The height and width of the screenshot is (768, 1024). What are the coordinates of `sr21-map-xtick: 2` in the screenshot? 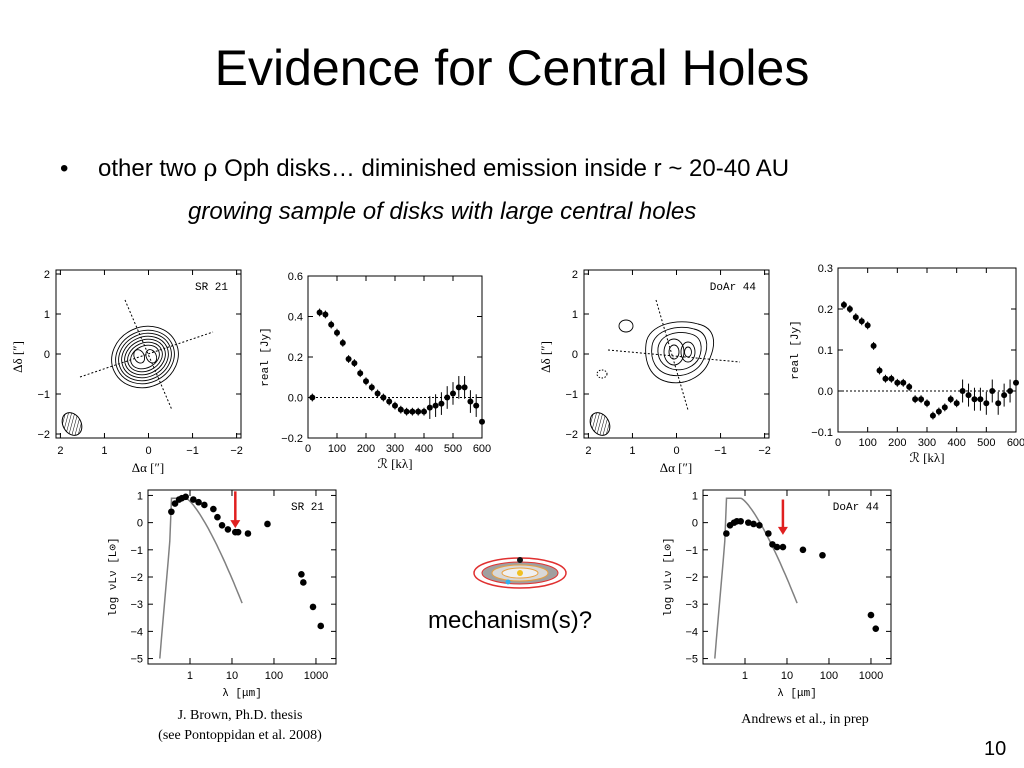 It's located at (60, 451).